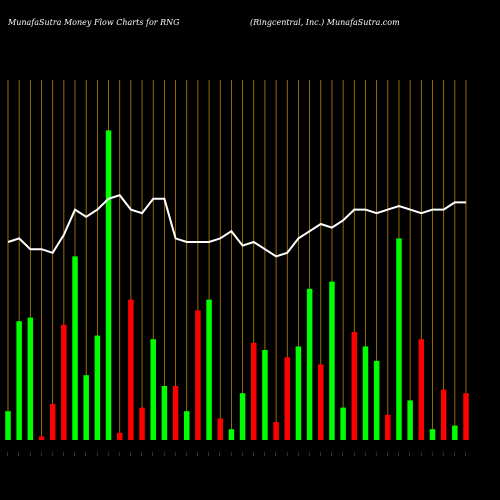  I want to click on money-flow-line, so click(236, 226).